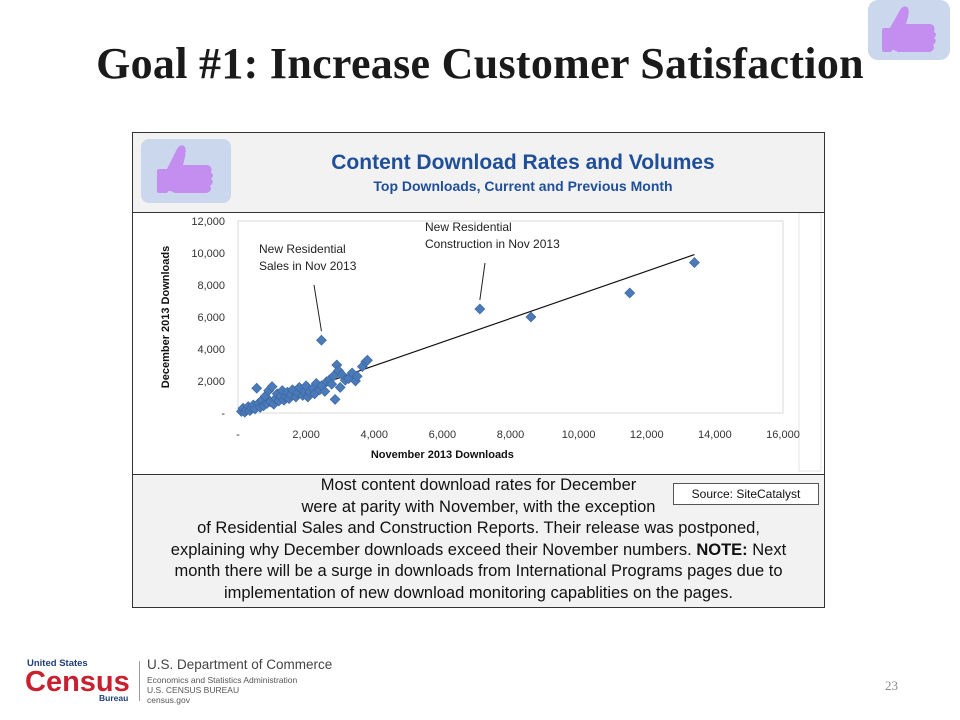 This screenshot has height=720, width=960. Describe the element at coordinates (211, 286) in the screenshot. I see `y-tick-label: 8,000` at that location.